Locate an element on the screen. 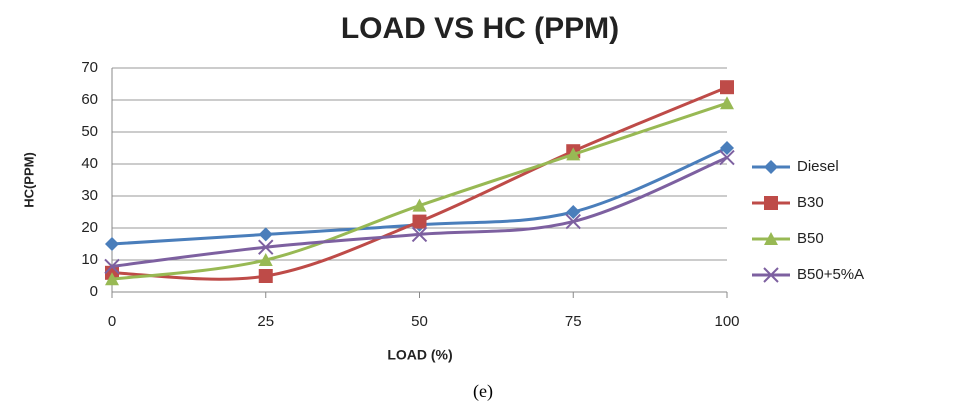 This screenshot has height=407, width=967. y-tick-label: 20 is located at coordinates (89, 227).